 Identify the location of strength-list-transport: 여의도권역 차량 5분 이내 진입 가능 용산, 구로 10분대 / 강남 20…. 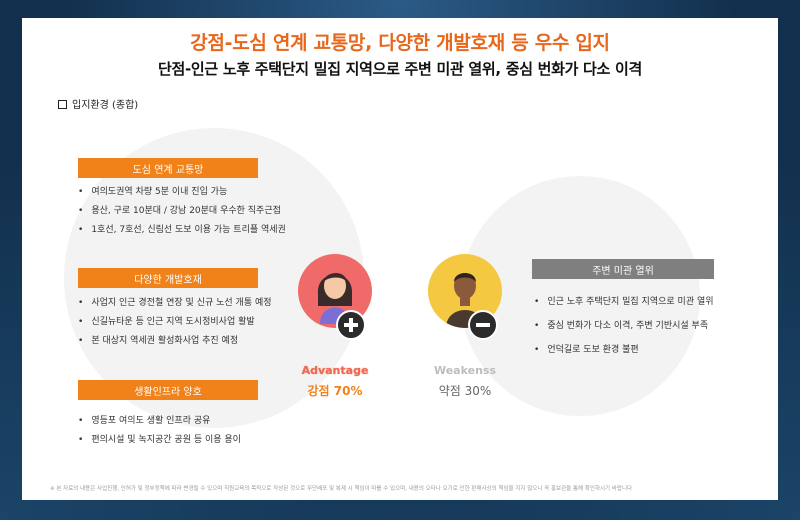
(182, 211).